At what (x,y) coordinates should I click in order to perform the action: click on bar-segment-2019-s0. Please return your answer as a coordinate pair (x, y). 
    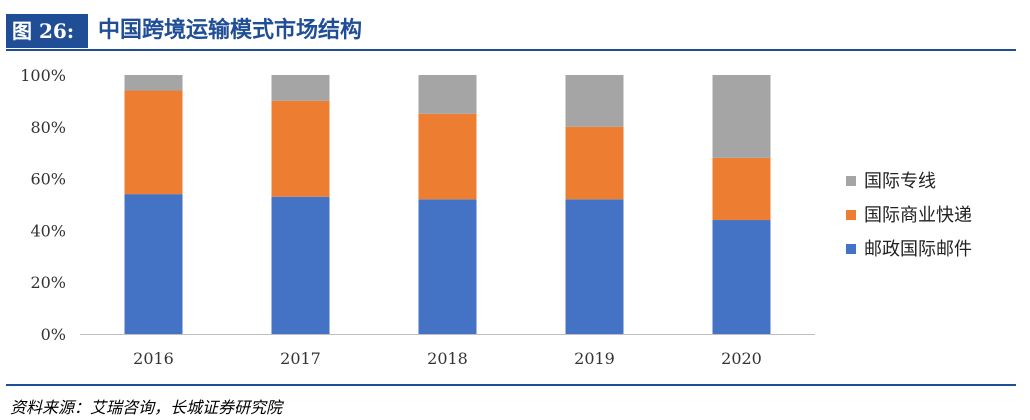
    Looking at the image, I should click on (594, 266).